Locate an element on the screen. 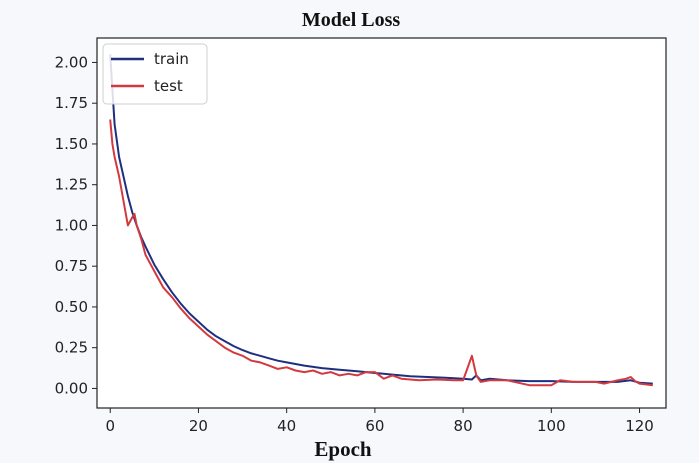 The width and height of the screenshot is (699, 463). y-tick-label: 0.50 is located at coordinates (71, 307).